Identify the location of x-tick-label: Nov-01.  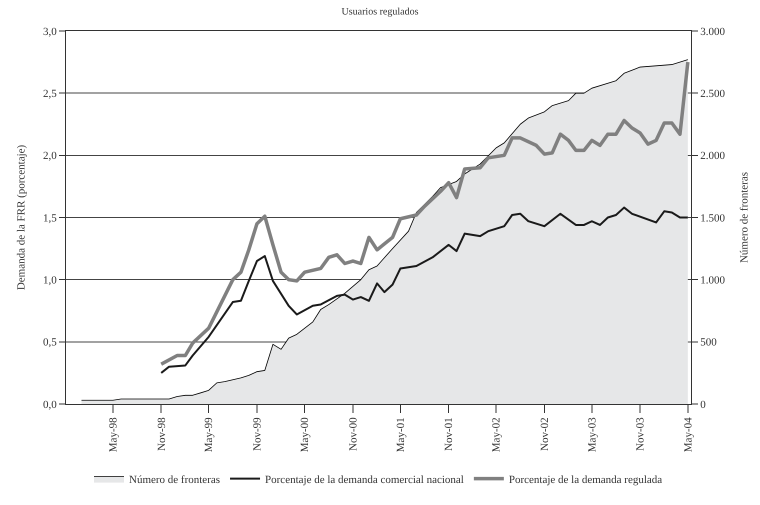
(449, 434).